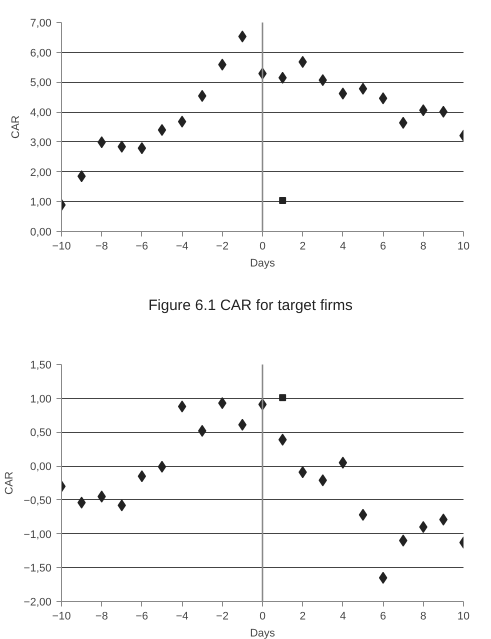  I want to click on text: Figure 6.1 CAR for target firms, so click(250, 306).